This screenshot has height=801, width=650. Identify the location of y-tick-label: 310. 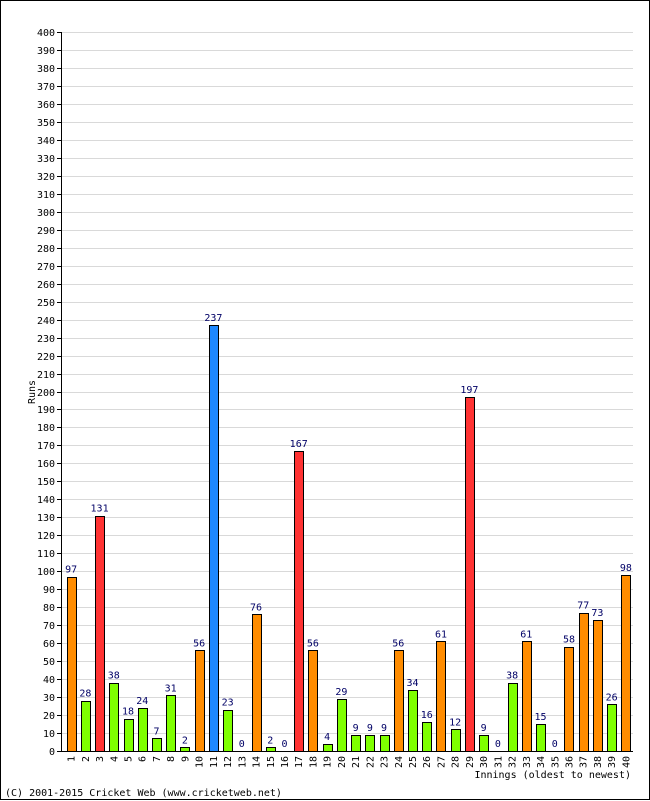
(46, 195).